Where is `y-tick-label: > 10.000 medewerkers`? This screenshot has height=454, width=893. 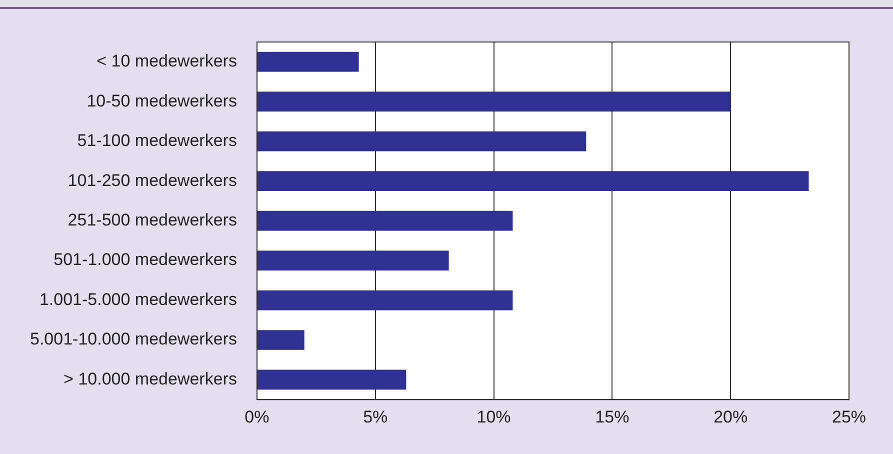
y-tick-label: > 10.000 medewerkers is located at coordinates (150, 378).